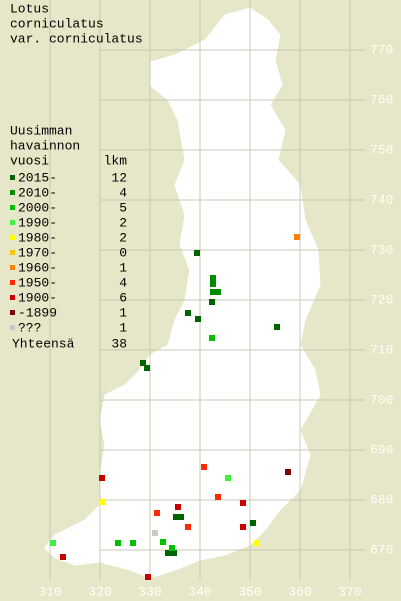 The image size is (401, 601). I want to click on legend-label: 1970-, so click(37, 252).